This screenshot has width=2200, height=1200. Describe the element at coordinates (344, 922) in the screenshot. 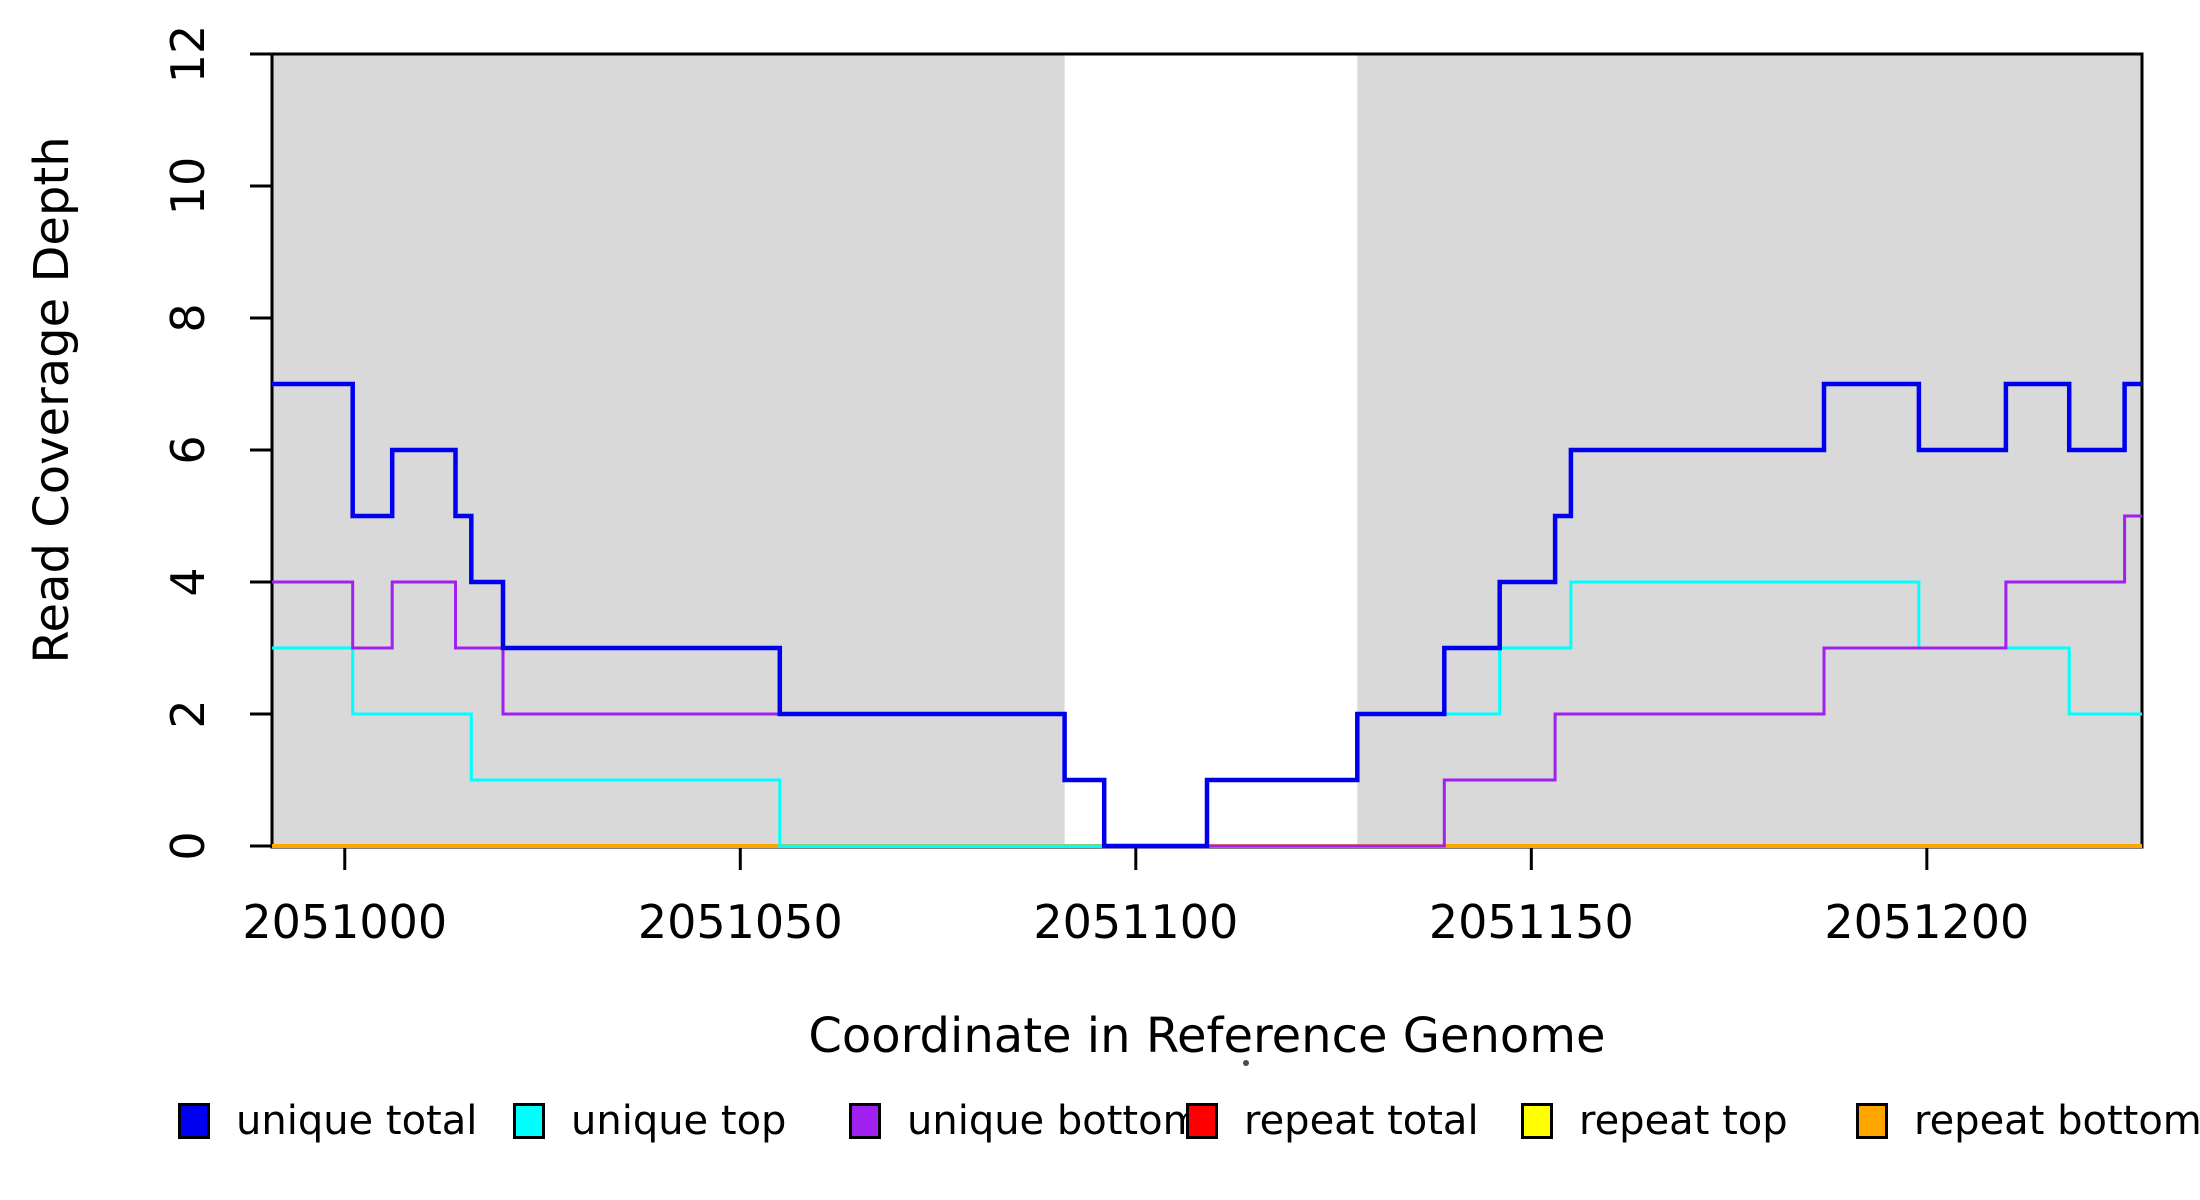

I see `x-tick-label: 2051000` at that location.